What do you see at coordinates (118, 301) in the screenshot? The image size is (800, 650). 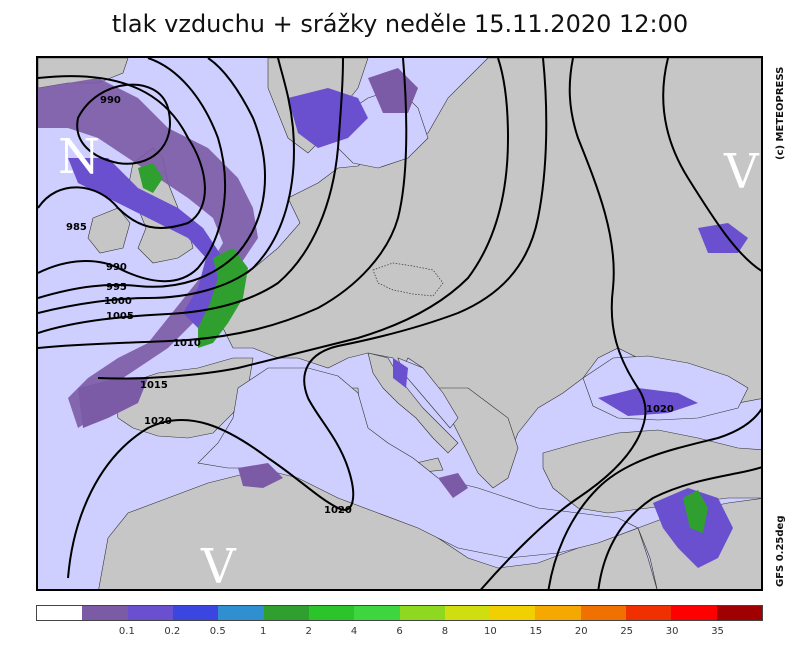 I see `pressure-label-1000: 1000` at bounding box center [118, 301].